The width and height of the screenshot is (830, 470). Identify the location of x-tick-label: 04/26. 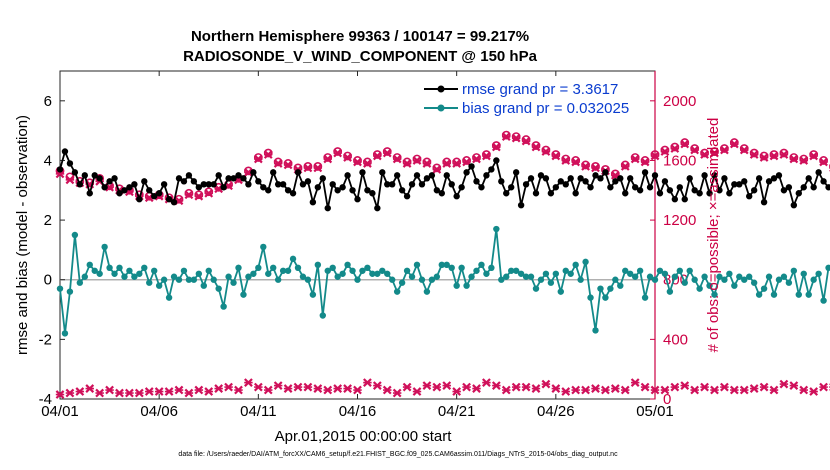
(556, 411).